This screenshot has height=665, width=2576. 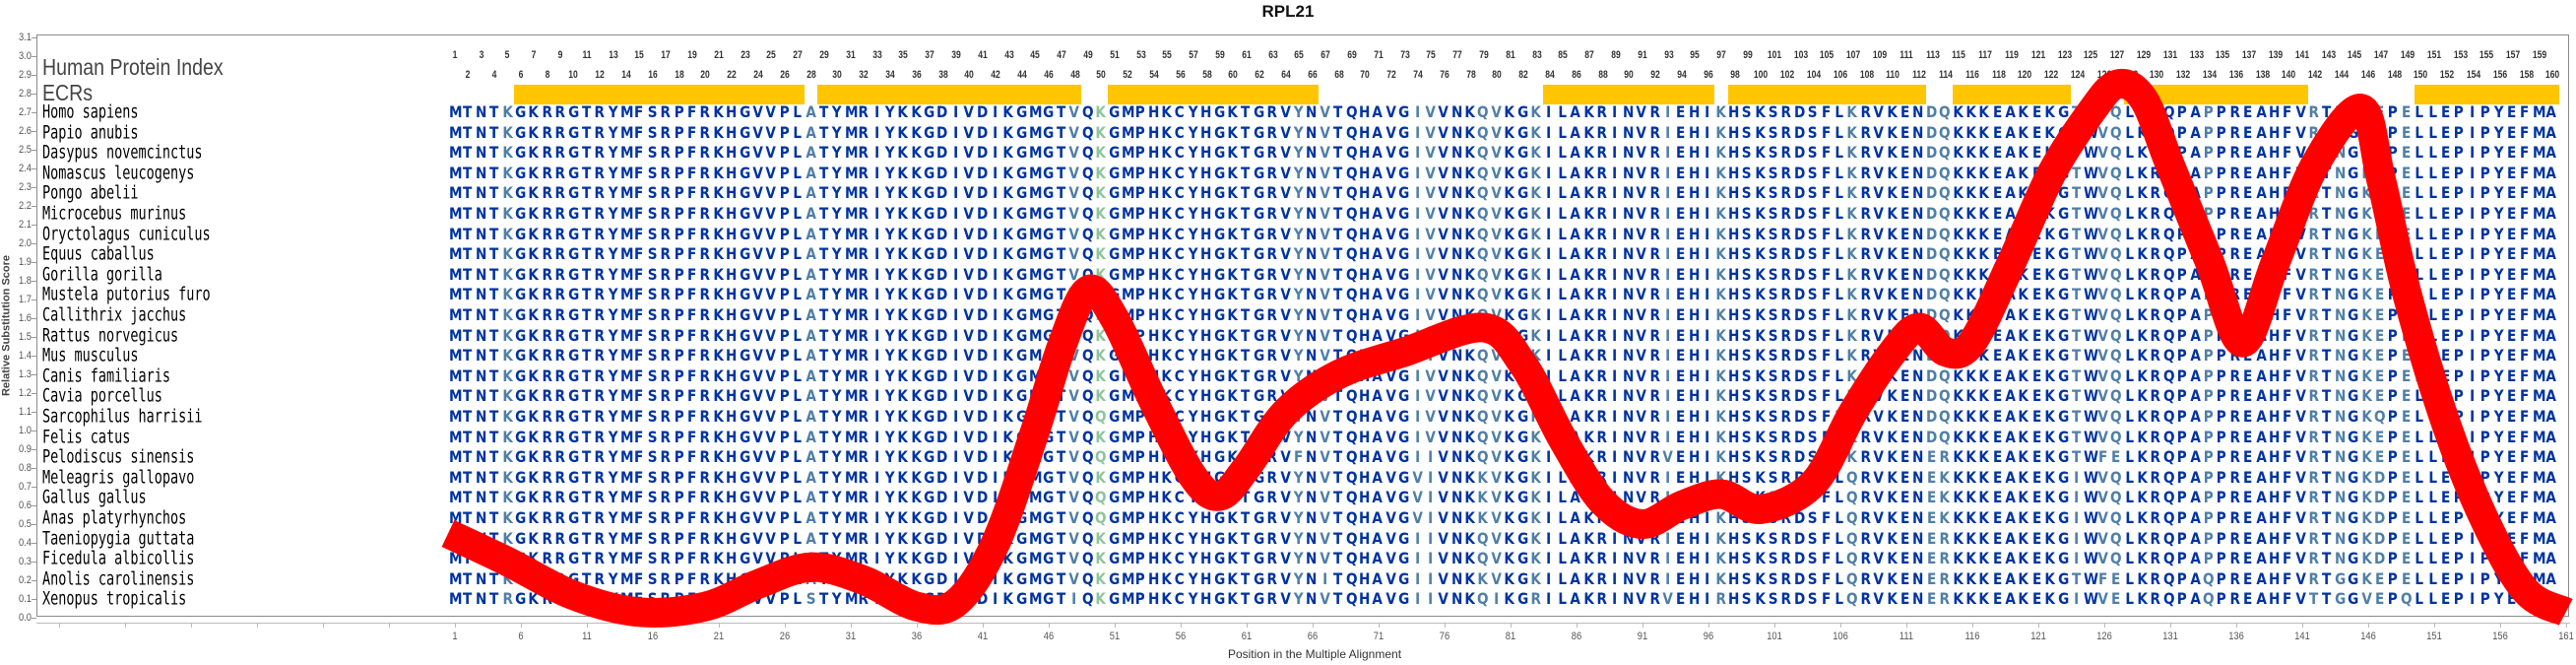 What do you see at coordinates (837, 75) in the screenshot?
I see `protein-index-number: 30` at bounding box center [837, 75].